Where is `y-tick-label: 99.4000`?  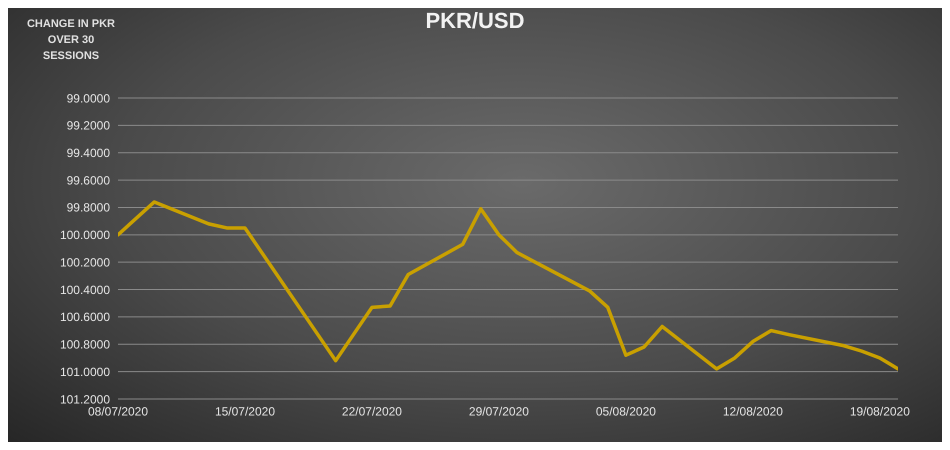
y-tick-label: 99.4000 is located at coordinates (88, 153).